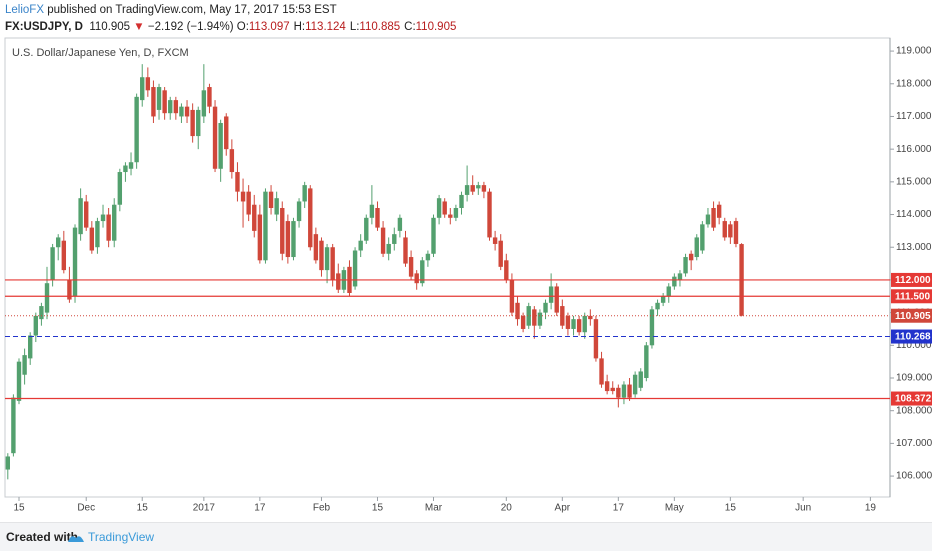 The height and width of the screenshot is (551, 932). I want to click on x-tick-label: May, so click(674, 508).